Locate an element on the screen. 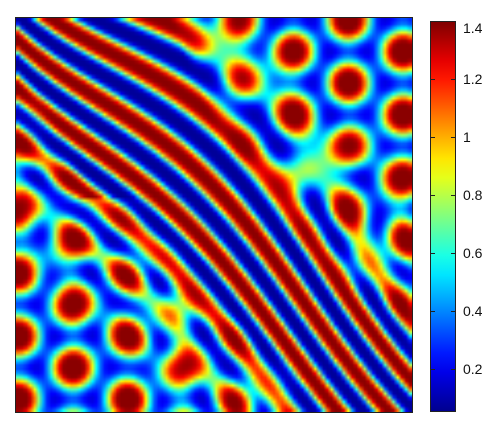  colorbar-tick-label: 1.4 is located at coordinates (473, 28).